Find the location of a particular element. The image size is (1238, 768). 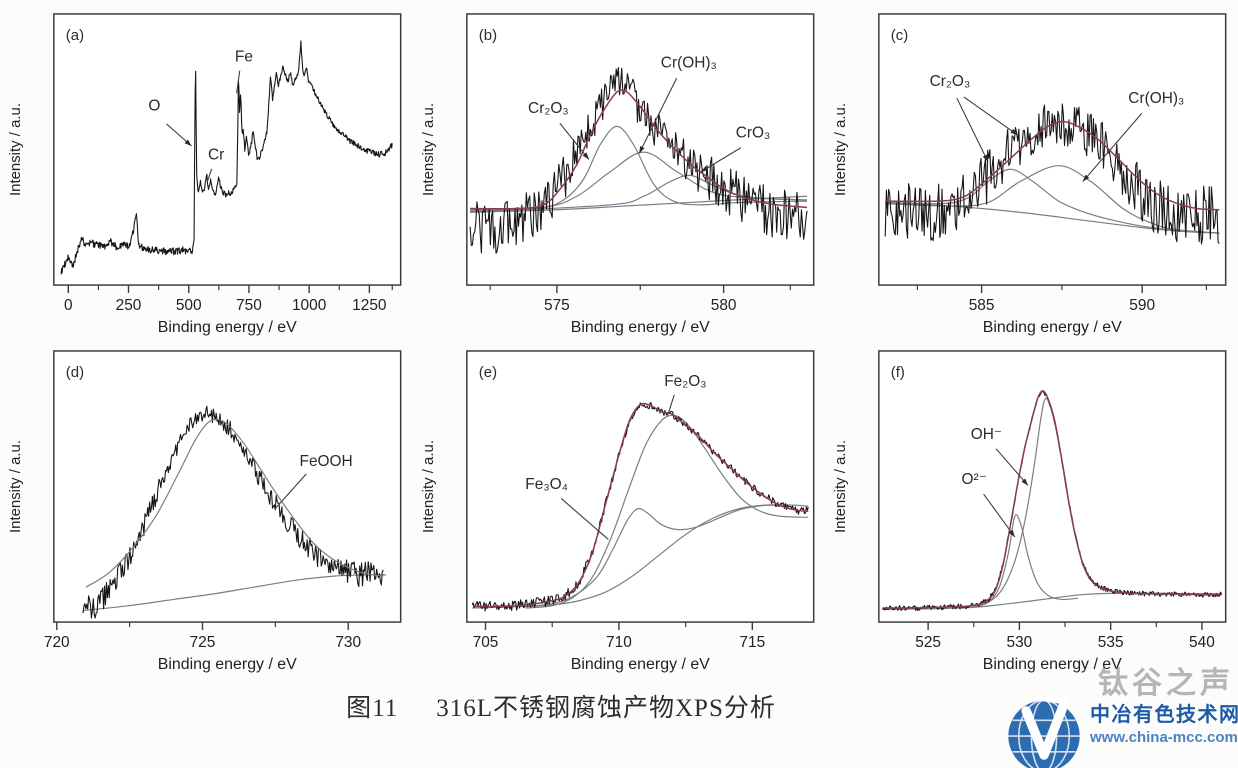

x-tick-label: 540 is located at coordinates (1202, 642).